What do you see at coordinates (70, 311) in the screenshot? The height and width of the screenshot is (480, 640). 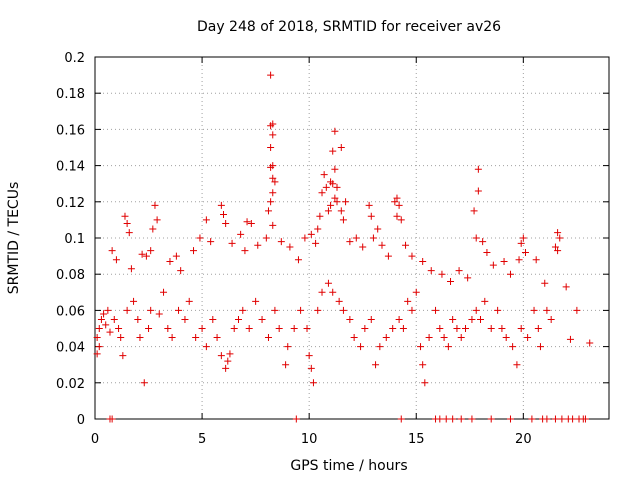 I see `y-tick-label: 0.06` at bounding box center [70, 311].